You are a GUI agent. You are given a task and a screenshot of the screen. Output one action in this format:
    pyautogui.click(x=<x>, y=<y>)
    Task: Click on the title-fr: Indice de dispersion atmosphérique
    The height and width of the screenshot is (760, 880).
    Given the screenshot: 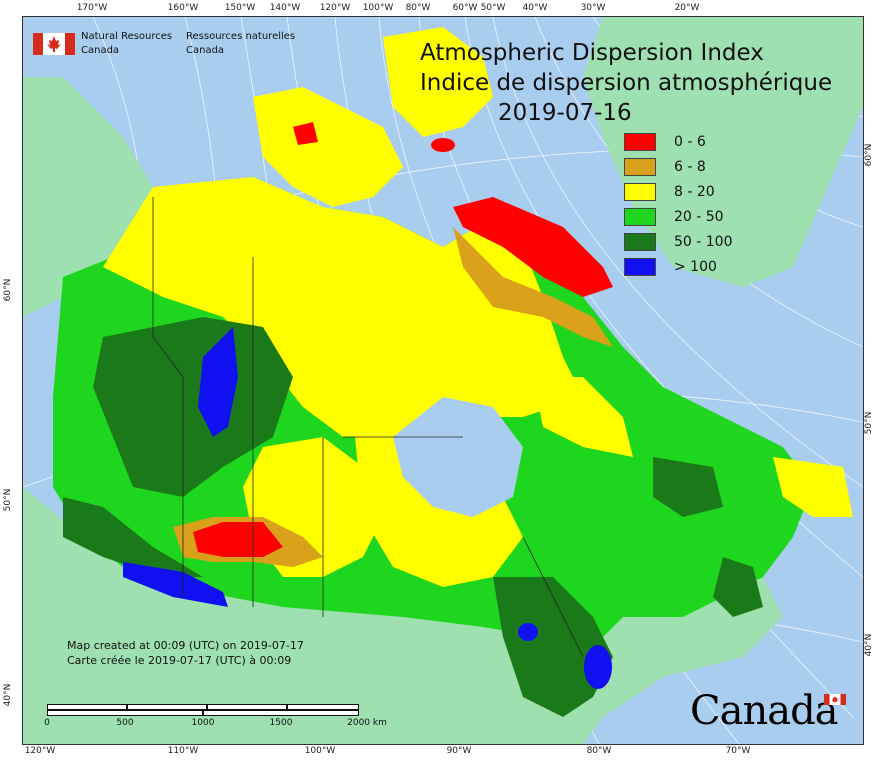 What is the action you would take?
    pyautogui.click(x=626, y=83)
    